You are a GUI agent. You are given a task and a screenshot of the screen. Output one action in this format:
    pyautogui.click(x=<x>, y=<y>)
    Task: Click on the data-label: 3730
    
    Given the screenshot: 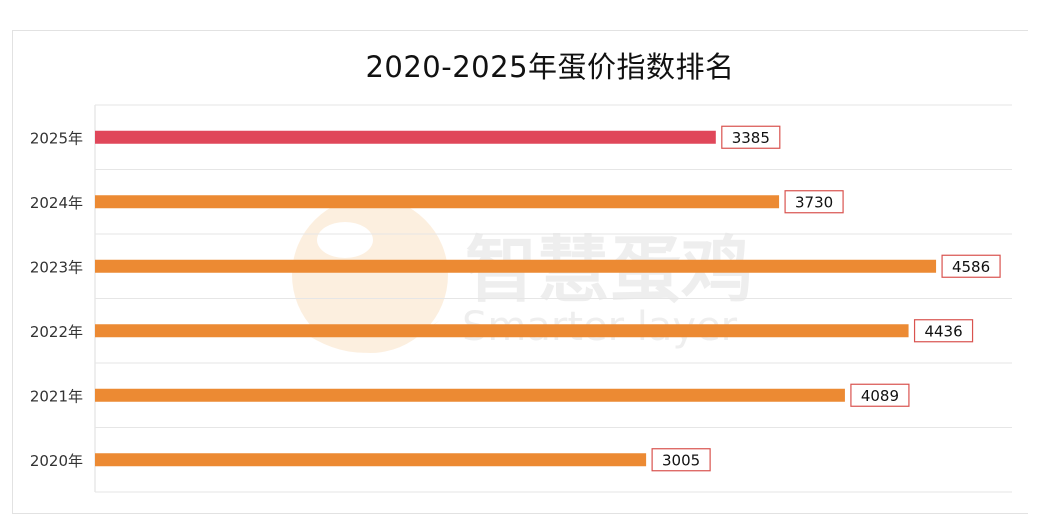 What is the action you would take?
    pyautogui.click(x=814, y=202)
    